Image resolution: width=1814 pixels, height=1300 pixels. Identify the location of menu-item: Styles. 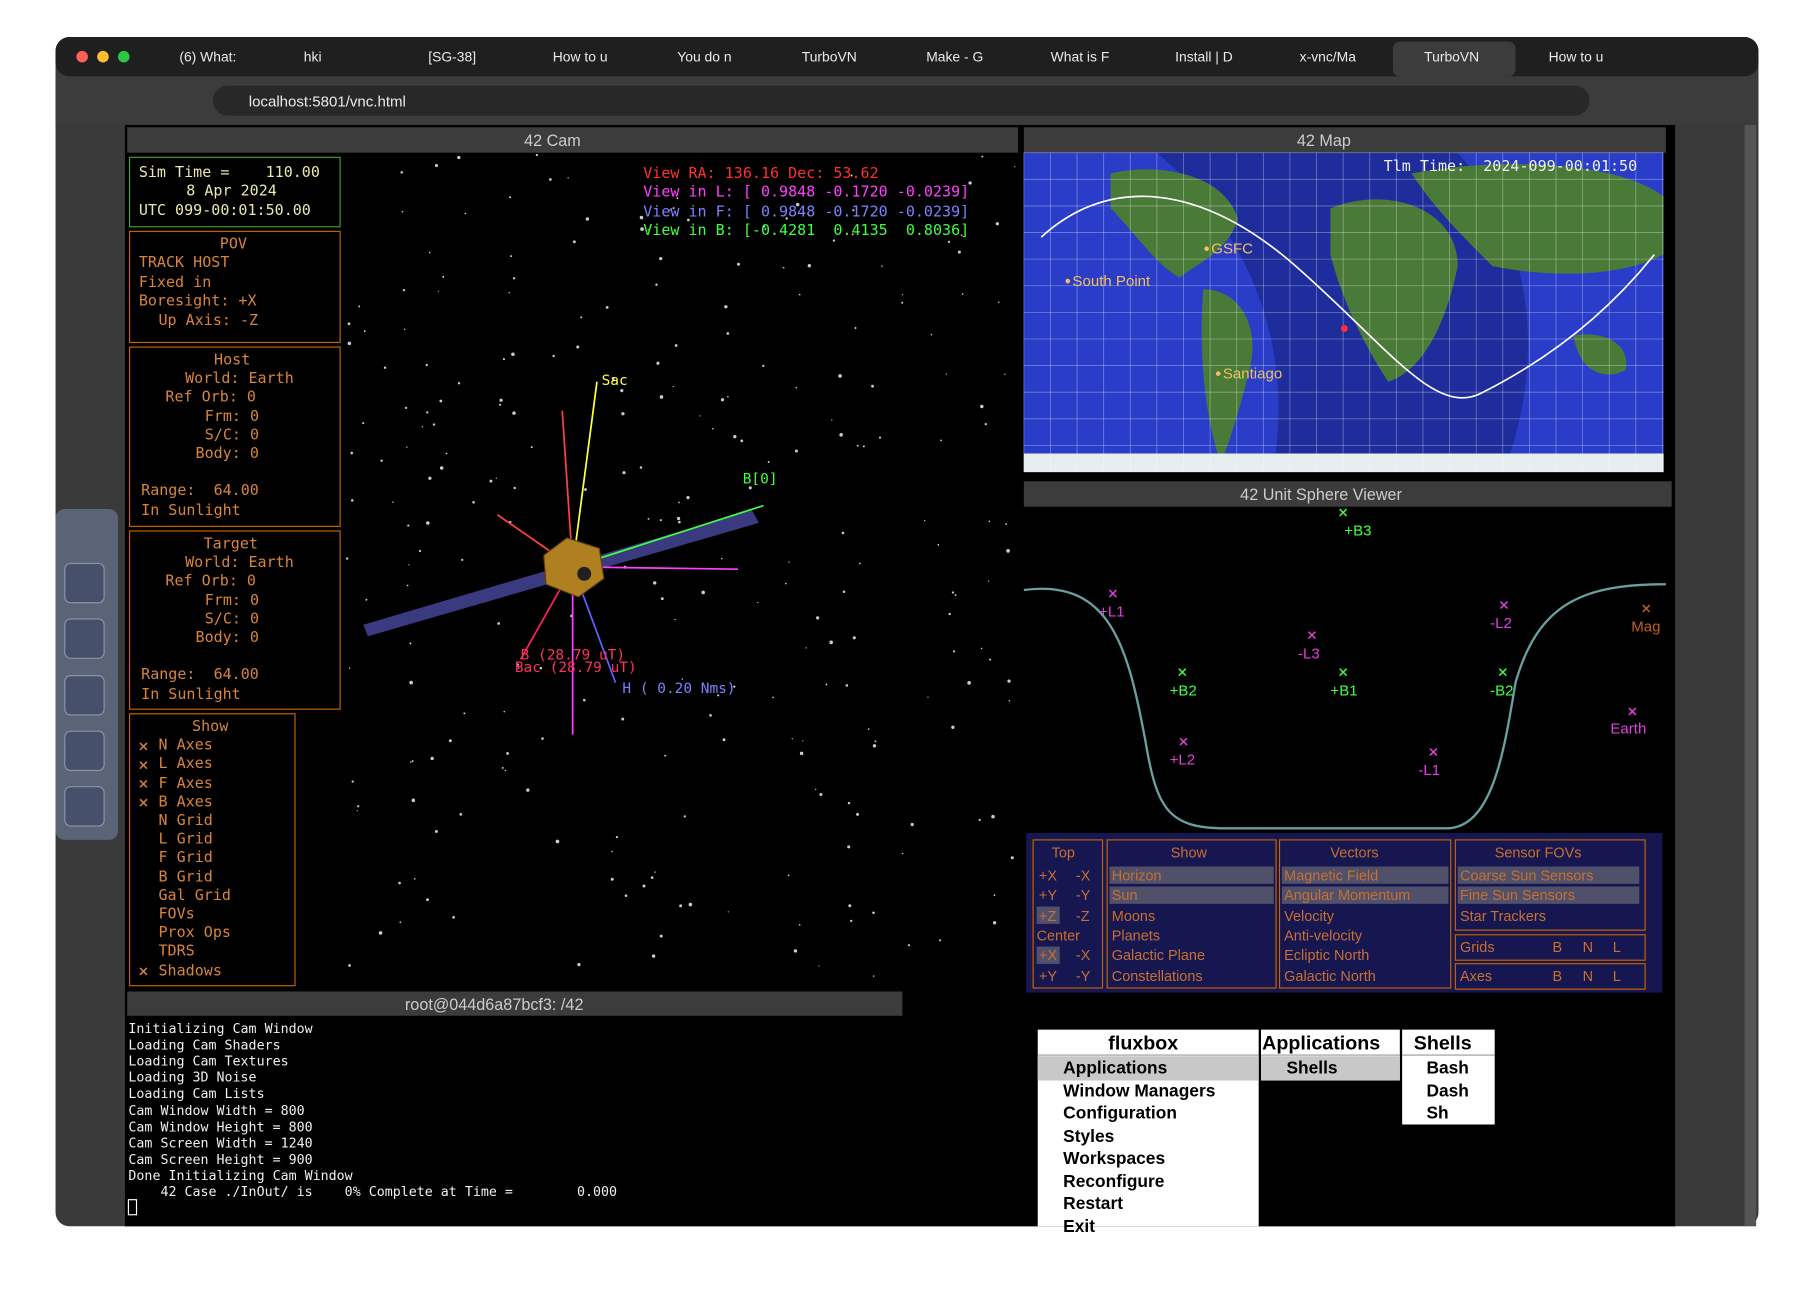
(1089, 1136).